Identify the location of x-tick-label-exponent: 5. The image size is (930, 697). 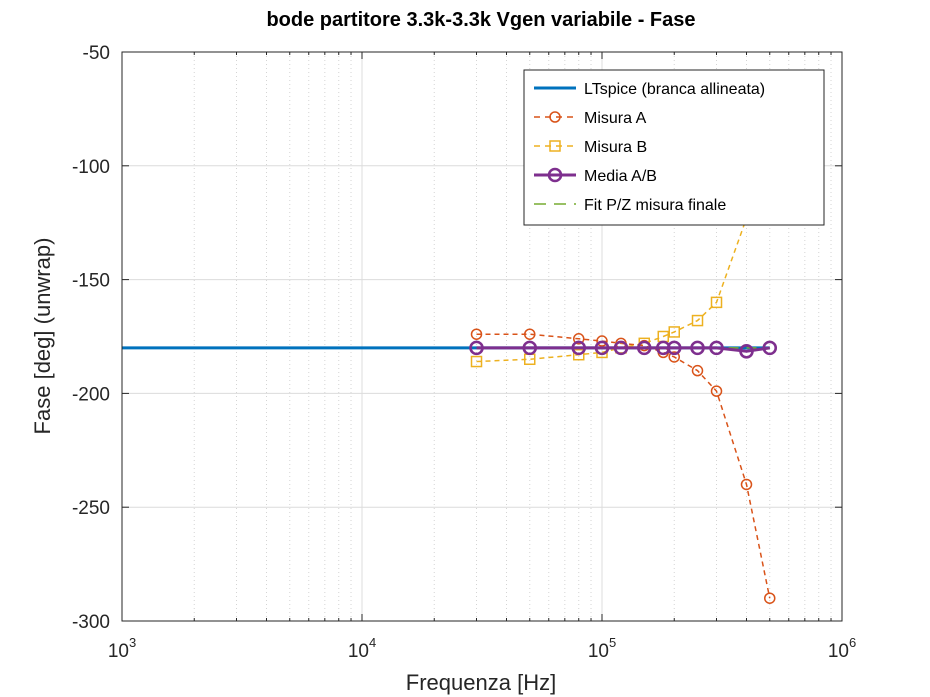
(612, 642).